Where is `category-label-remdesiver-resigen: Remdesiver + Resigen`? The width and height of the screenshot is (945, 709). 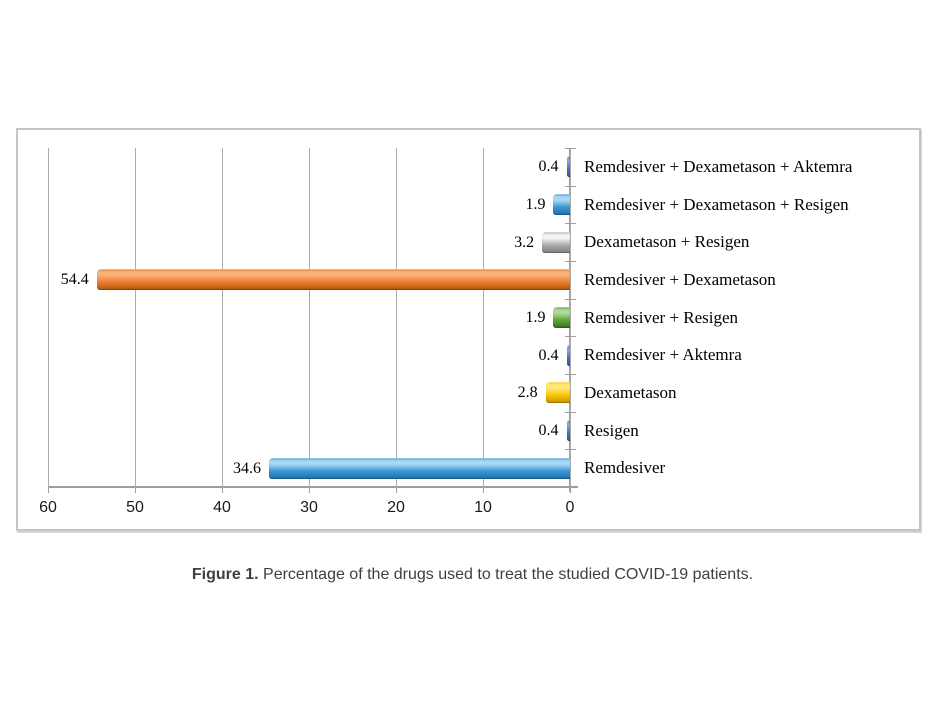 category-label-remdesiver-resigen: Remdesiver + Resigen is located at coordinates (661, 317).